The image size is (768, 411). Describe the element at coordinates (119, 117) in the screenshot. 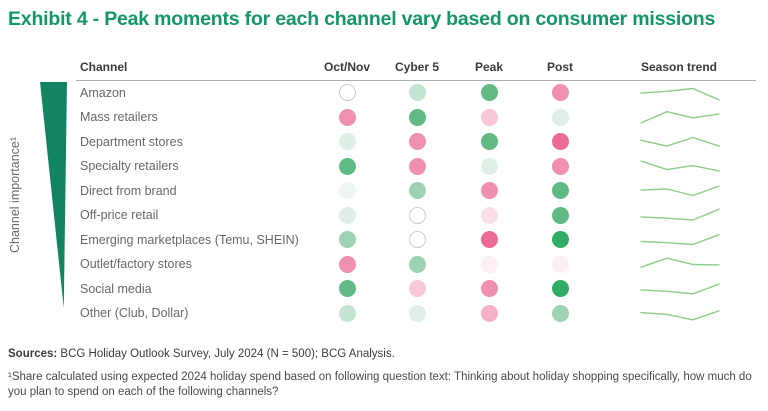

I see `channel-label: Mass retailers` at that location.